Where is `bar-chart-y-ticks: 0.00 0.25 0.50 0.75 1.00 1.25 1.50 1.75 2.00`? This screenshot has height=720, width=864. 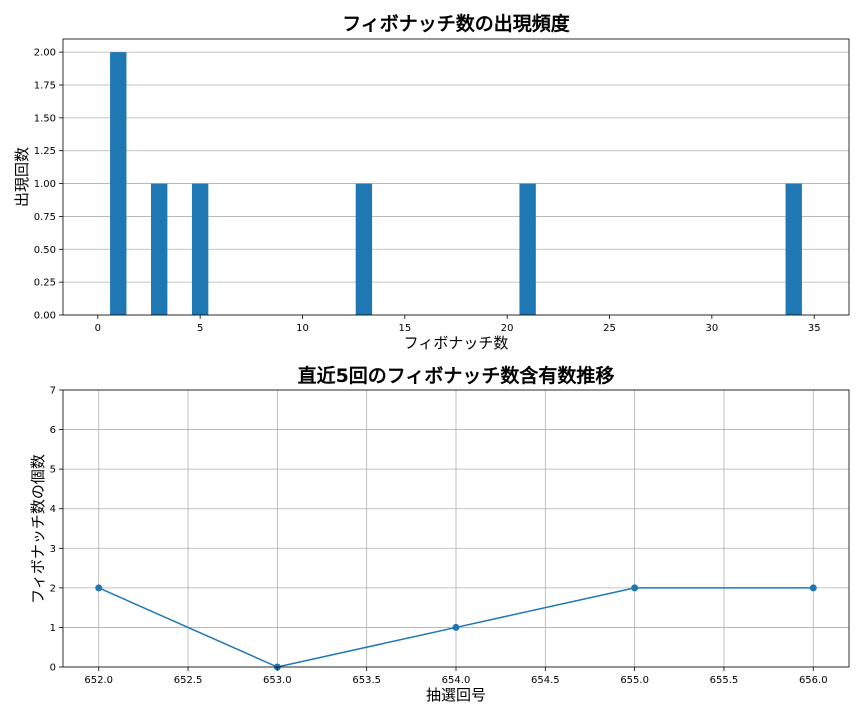
bar-chart-y-ticks: 0.00 0.25 0.50 0.75 1.00 1.25 1.50 1.75 2.00 is located at coordinates (48, 185).